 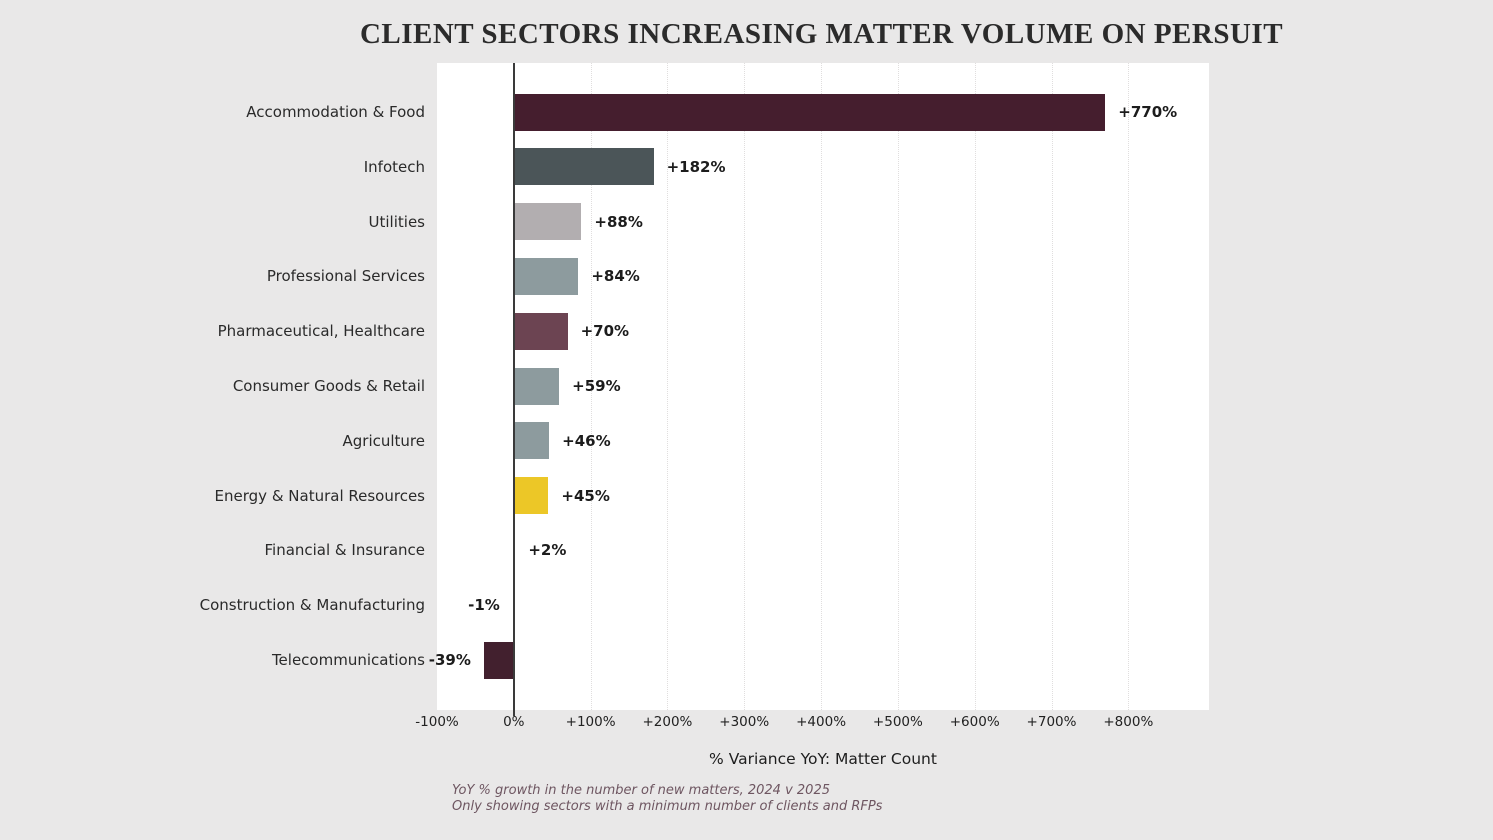 What do you see at coordinates (667, 722) in the screenshot?
I see `x-tick-label: +200%` at bounding box center [667, 722].